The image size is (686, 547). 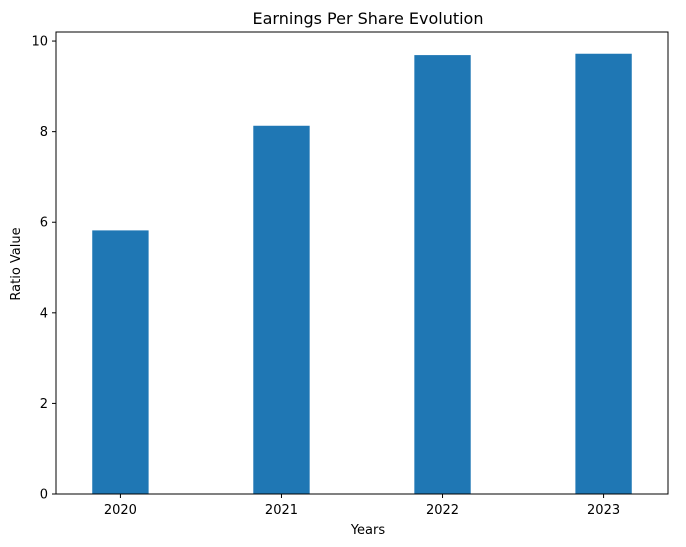 I want to click on y-axis-label: Ratio Value, so click(x=16, y=263).